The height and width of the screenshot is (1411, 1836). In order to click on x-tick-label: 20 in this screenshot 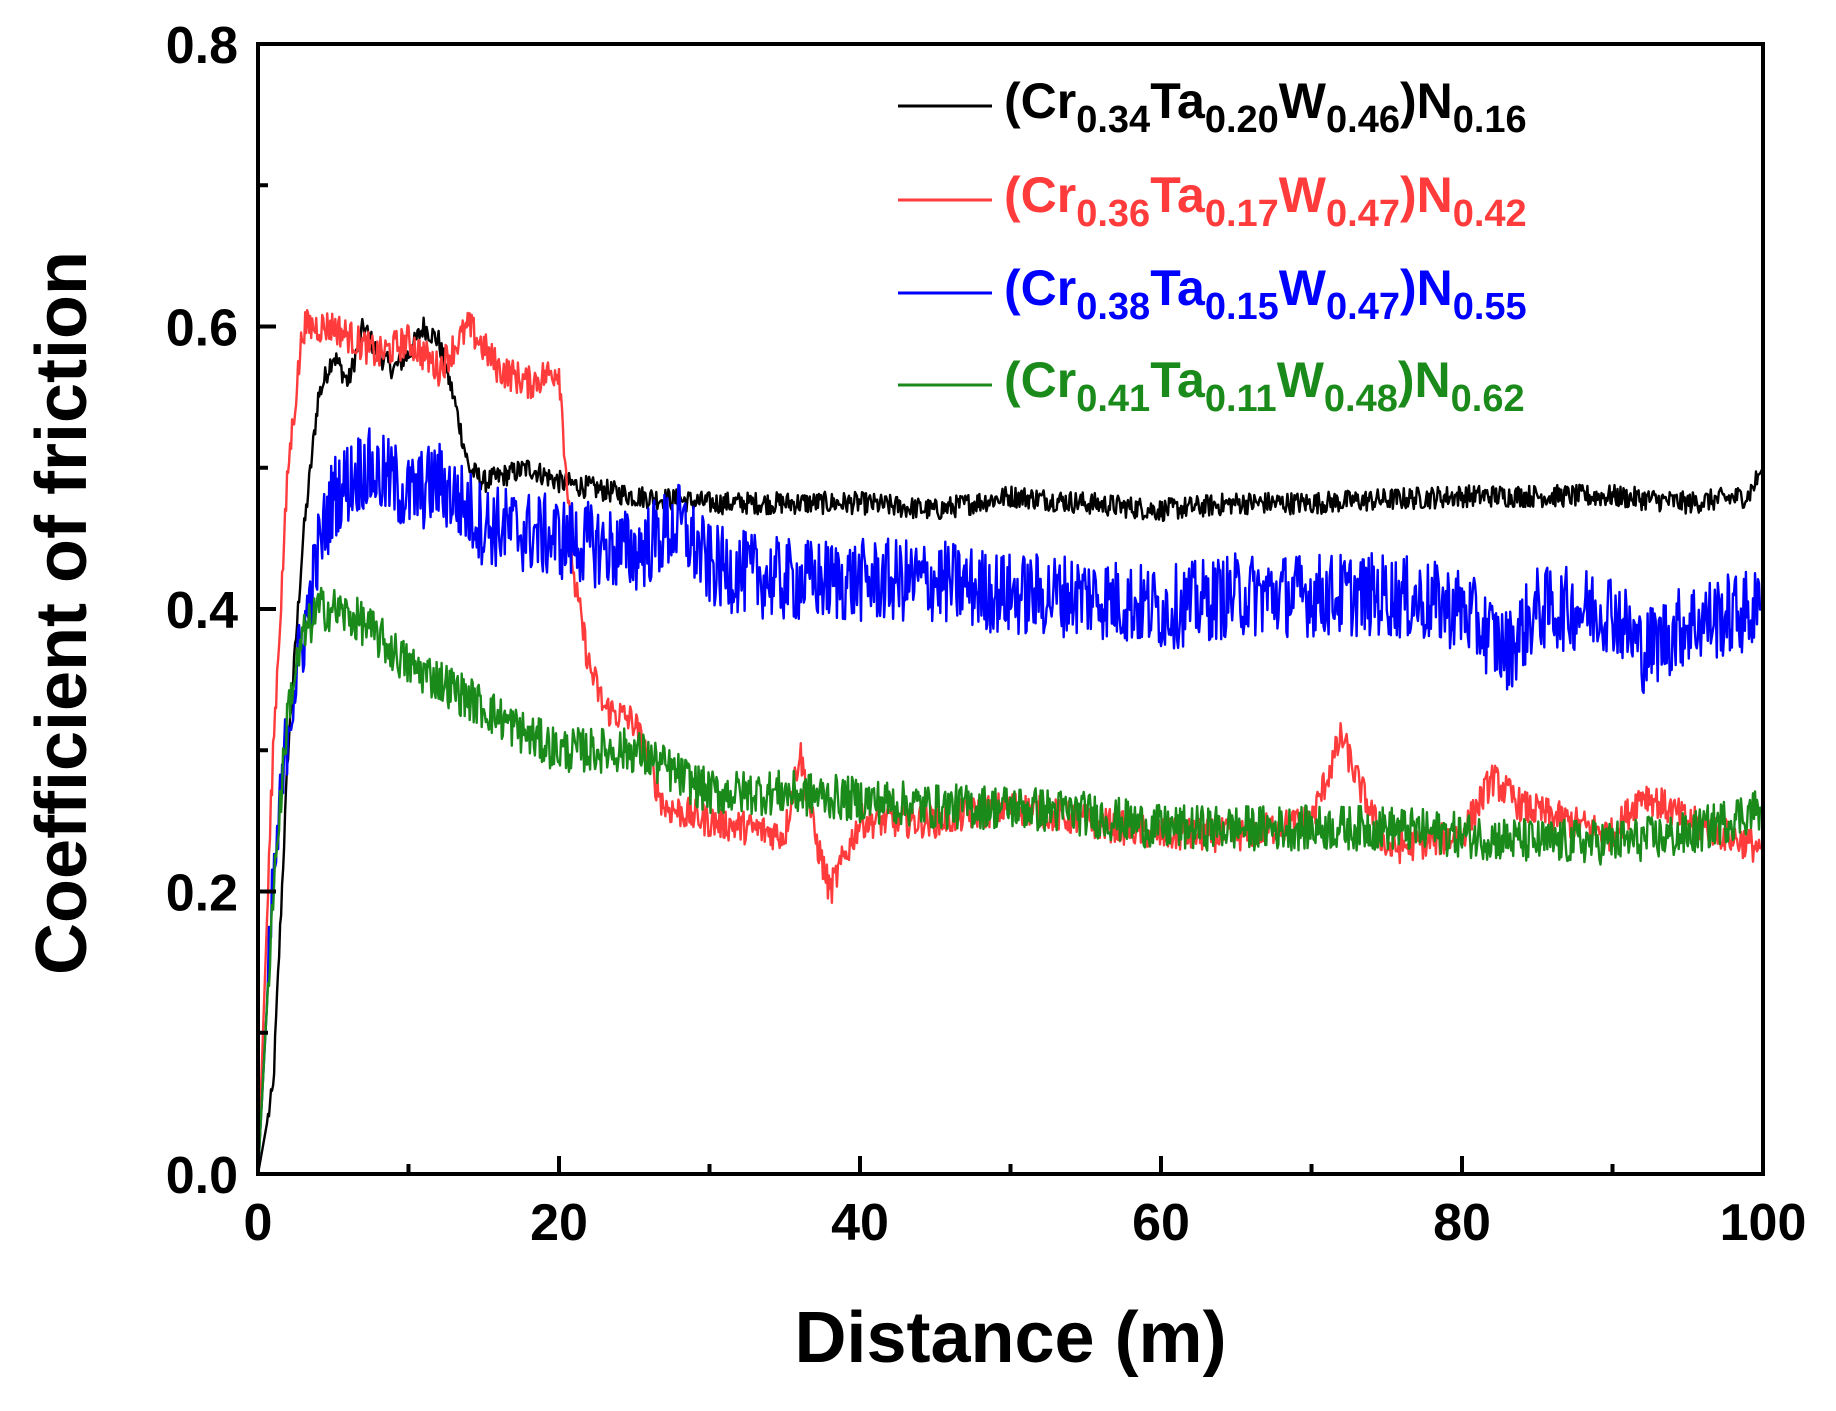, I will do `click(559, 1223)`.